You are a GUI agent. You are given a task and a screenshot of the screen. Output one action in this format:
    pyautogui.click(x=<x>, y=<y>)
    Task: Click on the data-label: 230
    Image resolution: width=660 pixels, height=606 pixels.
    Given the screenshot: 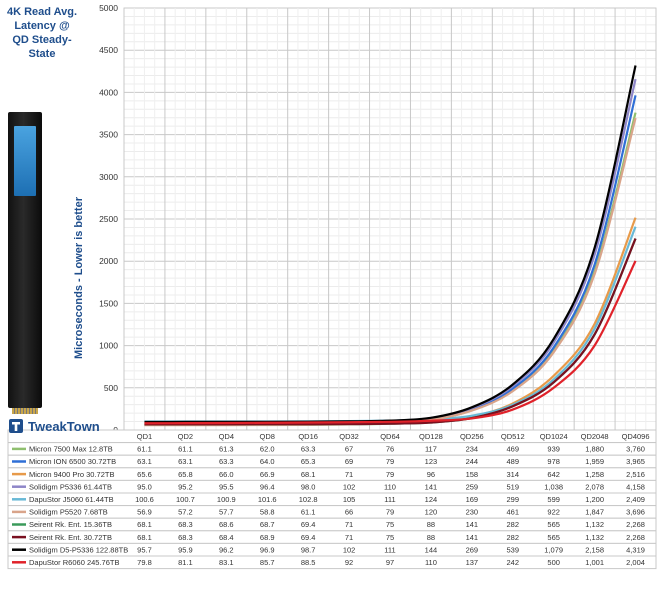 What is the action you would take?
    pyautogui.click(x=472, y=512)
    